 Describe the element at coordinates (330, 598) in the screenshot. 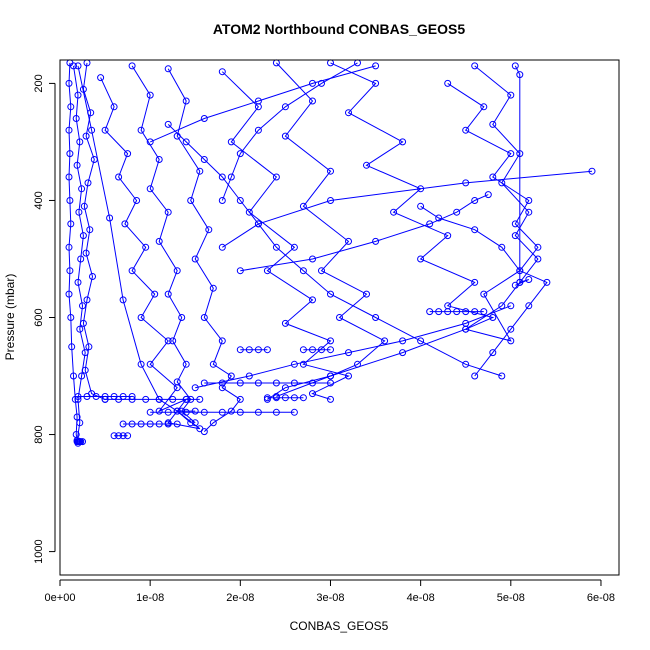

I see `x-tick-label: 3e-08` at that location.